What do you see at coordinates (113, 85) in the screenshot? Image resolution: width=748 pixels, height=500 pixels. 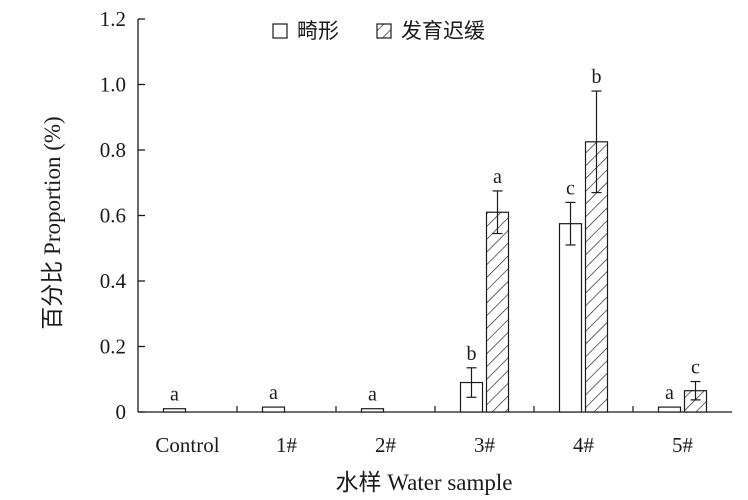 I see `y-tick-label: 1.0` at bounding box center [113, 85].